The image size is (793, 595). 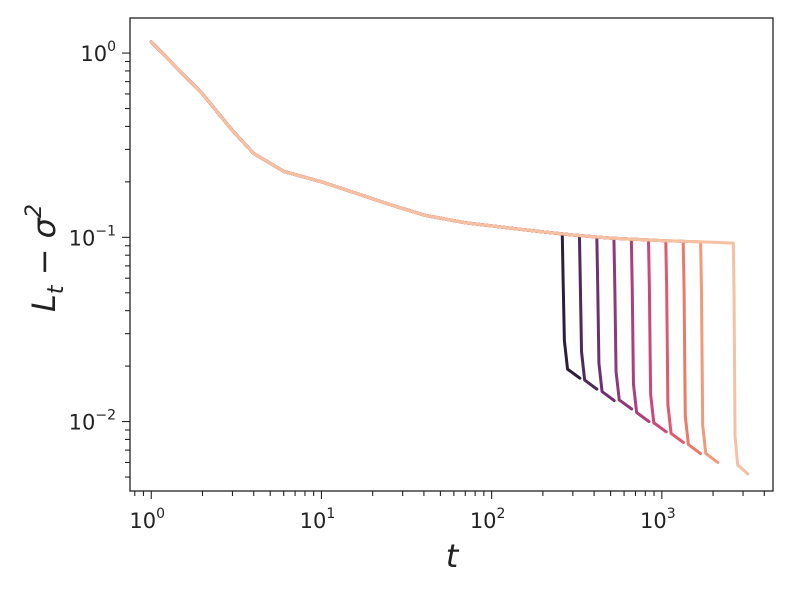 What do you see at coordinates (147, 519) in the screenshot?
I see `x-tick-label: 100` at bounding box center [147, 519].